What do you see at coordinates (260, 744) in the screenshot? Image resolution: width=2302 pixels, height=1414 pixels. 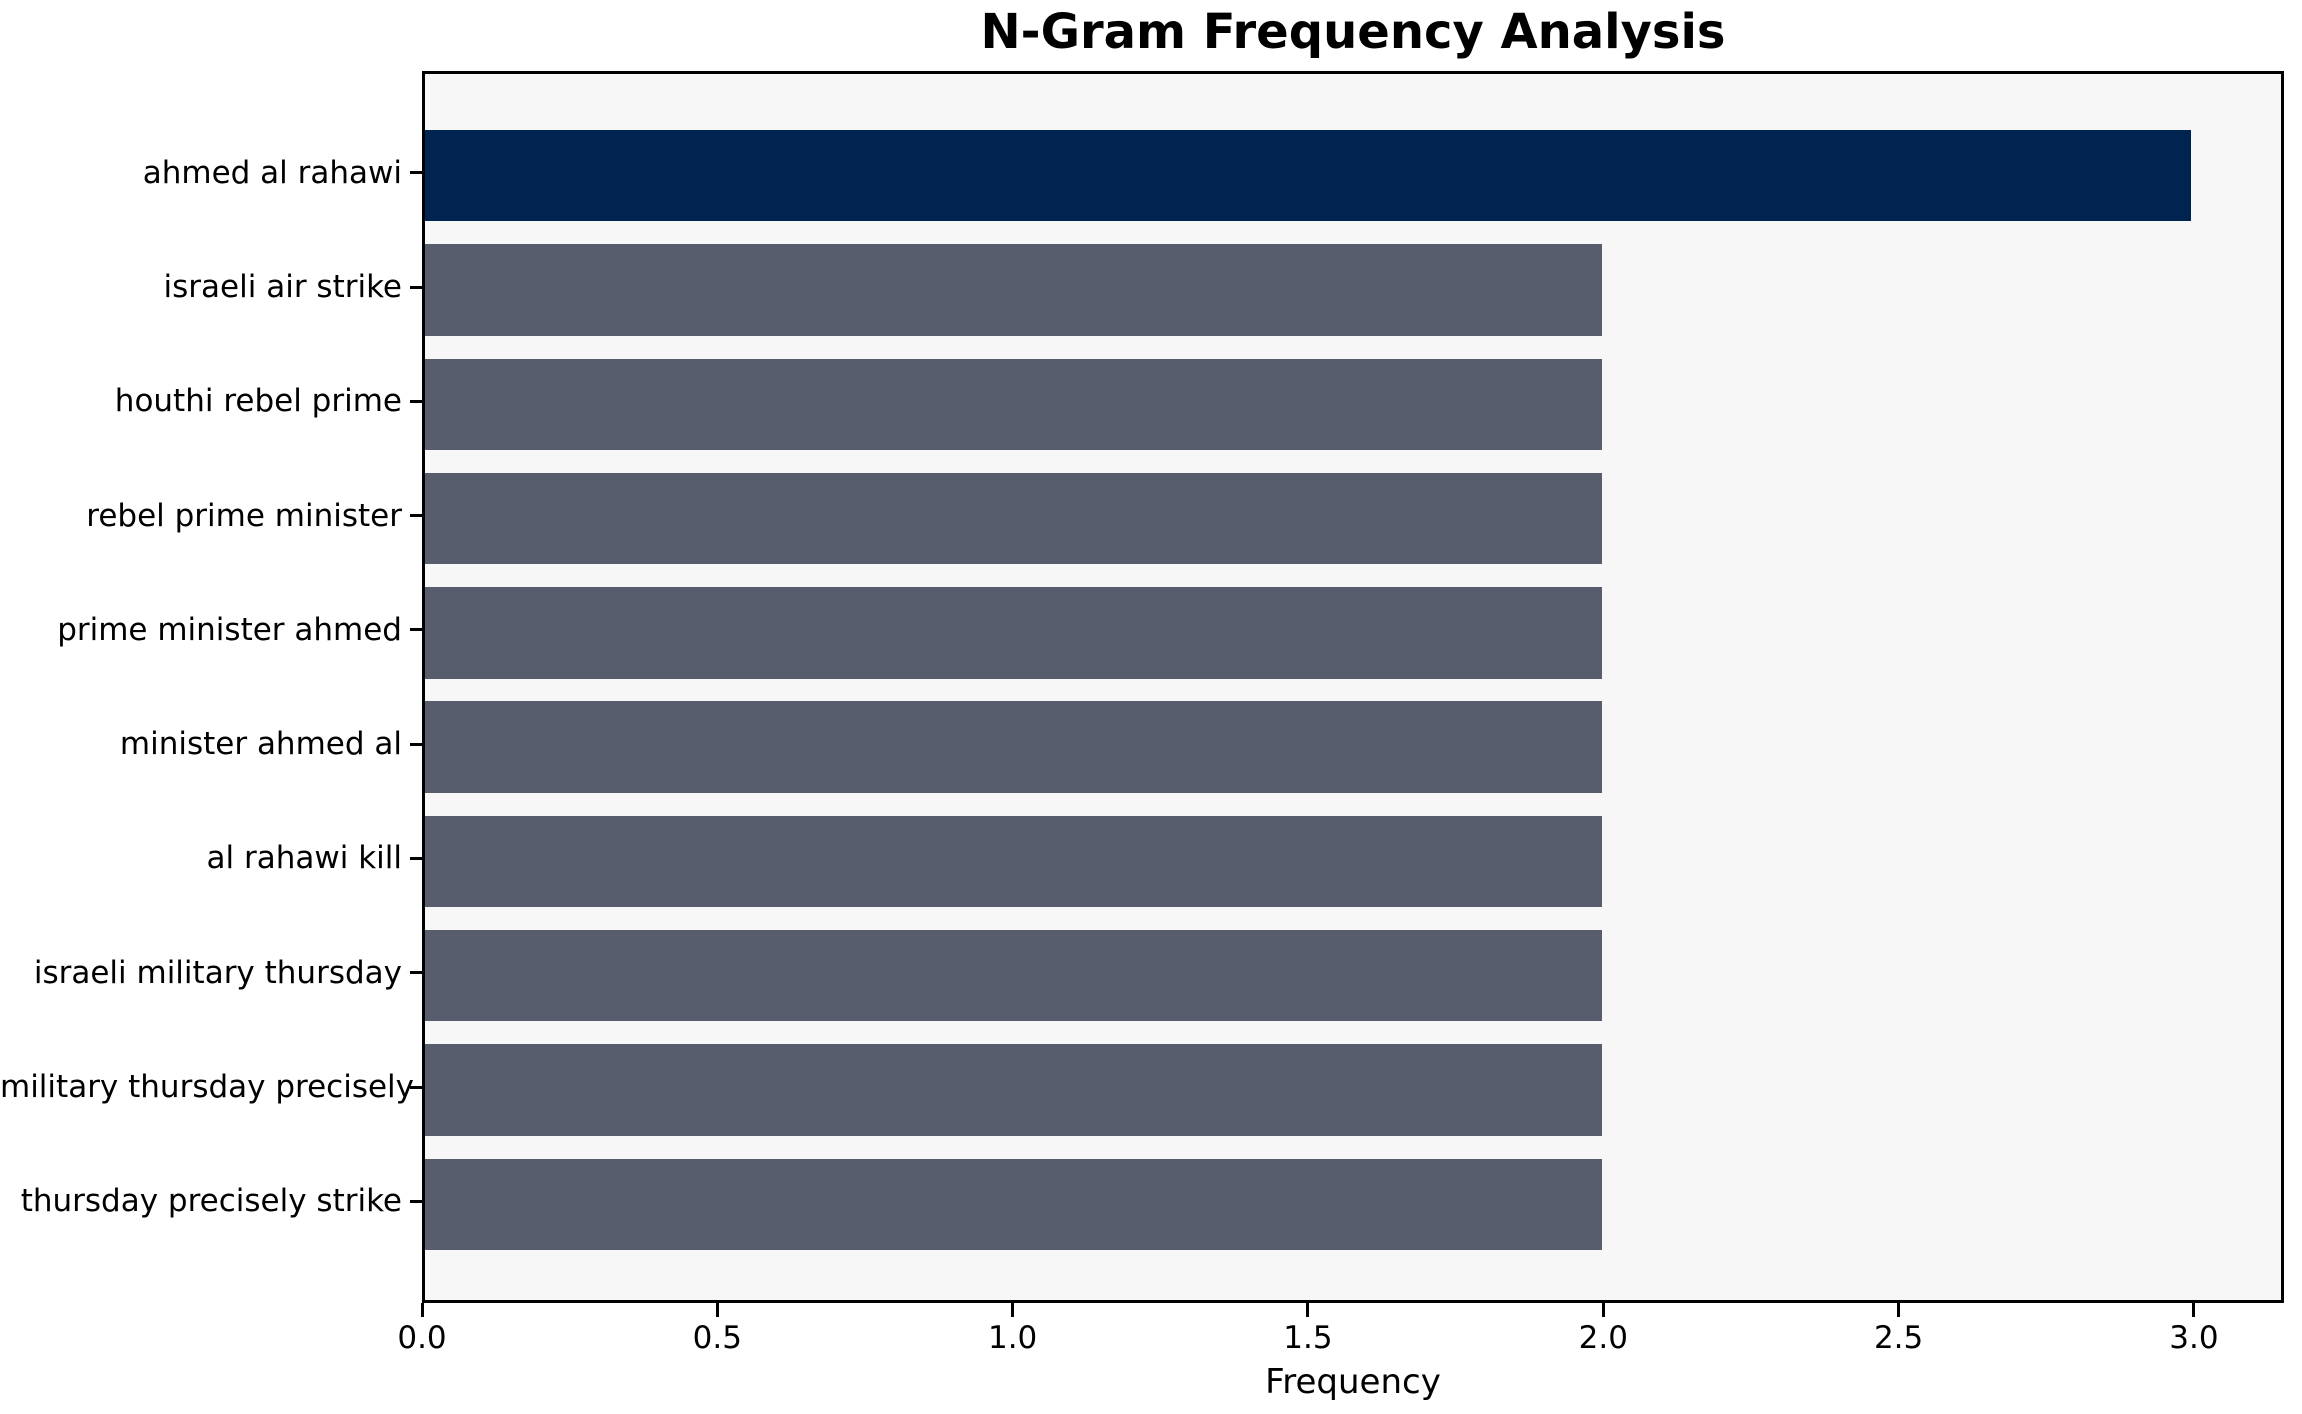 I see `y-tick-label: minister ahmed al` at bounding box center [260, 744].